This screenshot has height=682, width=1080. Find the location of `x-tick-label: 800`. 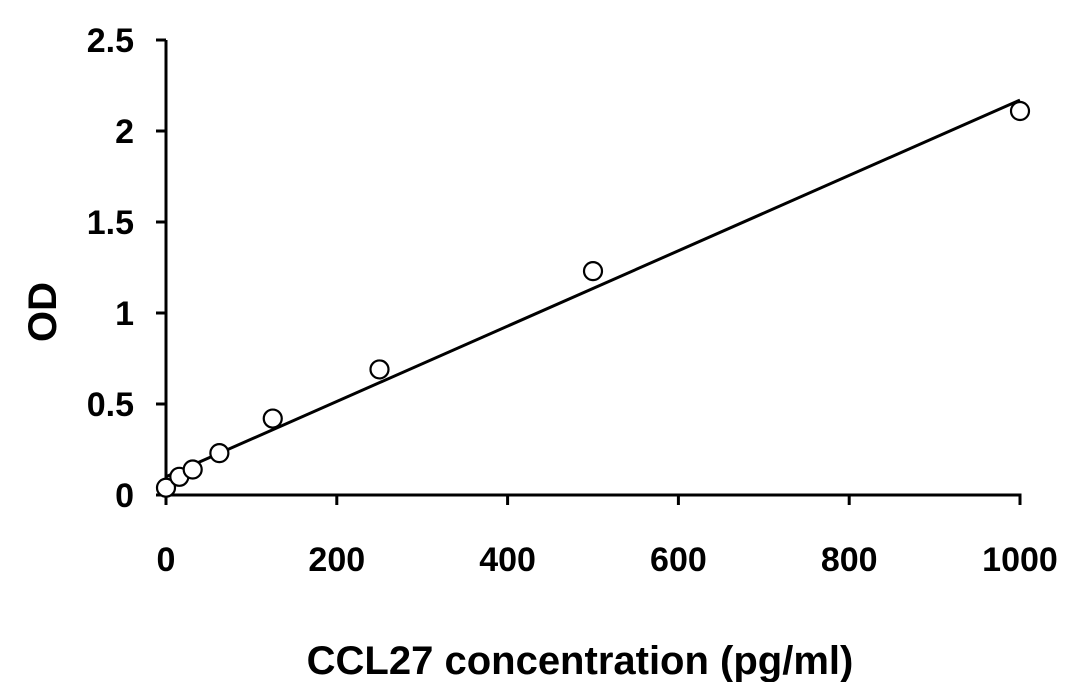

x-tick-label: 800 is located at coordinates (849, 560).